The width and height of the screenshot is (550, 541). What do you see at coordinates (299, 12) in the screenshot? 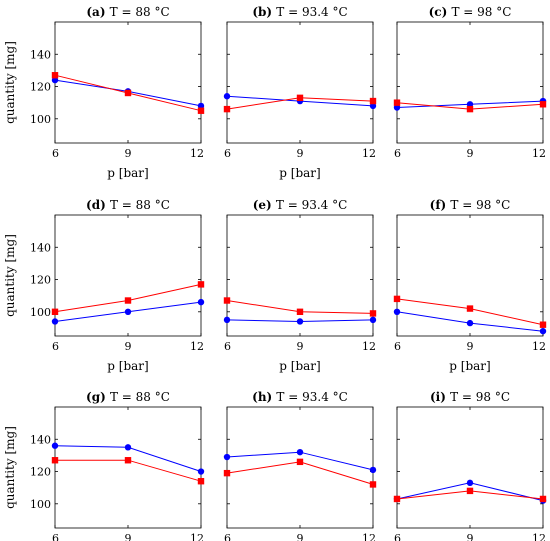
I see `panel-title: (b) T = 93.4 °C` at bounding box center [299, 12].